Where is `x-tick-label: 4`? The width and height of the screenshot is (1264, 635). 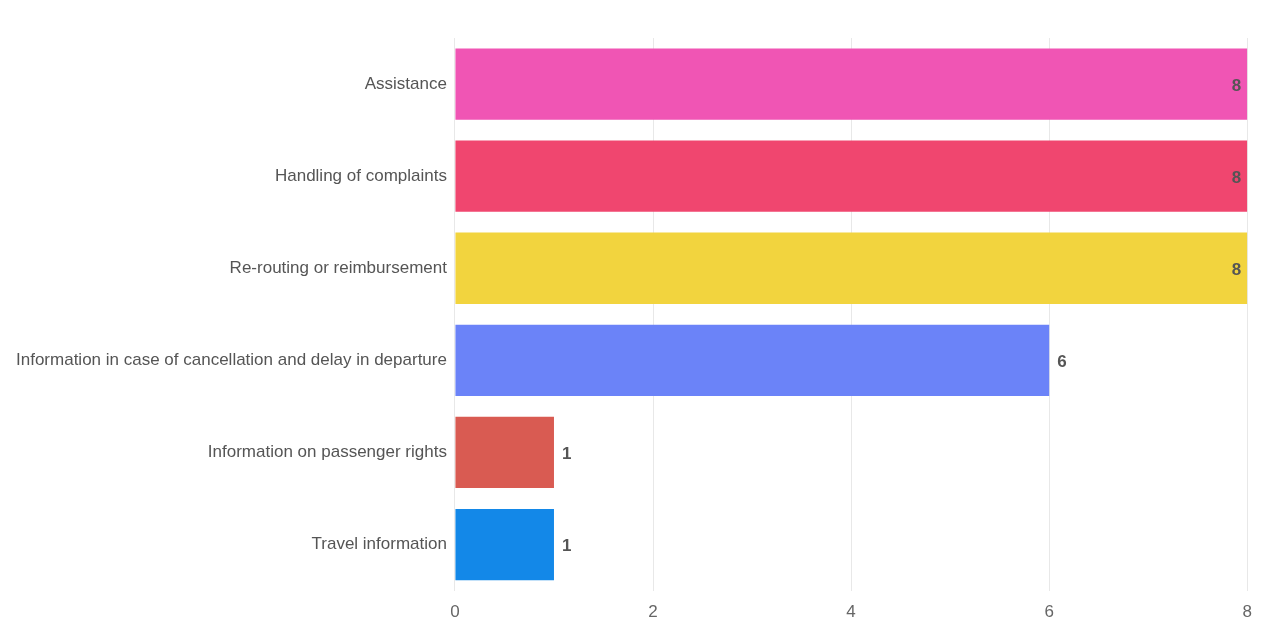 x-tick-label: 4 is located at coordinates (851, 612).